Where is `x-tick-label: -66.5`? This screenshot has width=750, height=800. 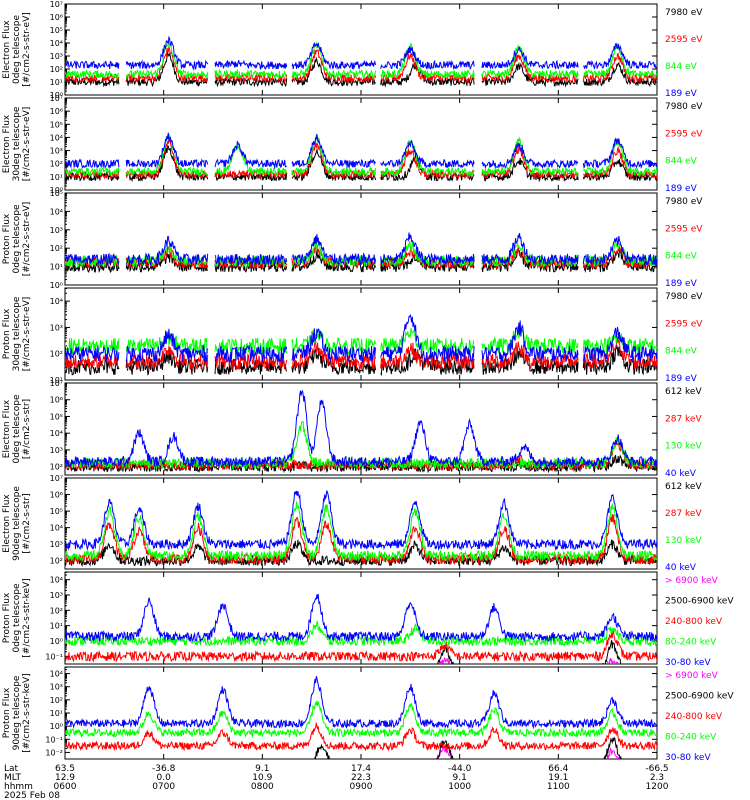
x-tick-label: -66.5 is located at coordinates (656, 769).